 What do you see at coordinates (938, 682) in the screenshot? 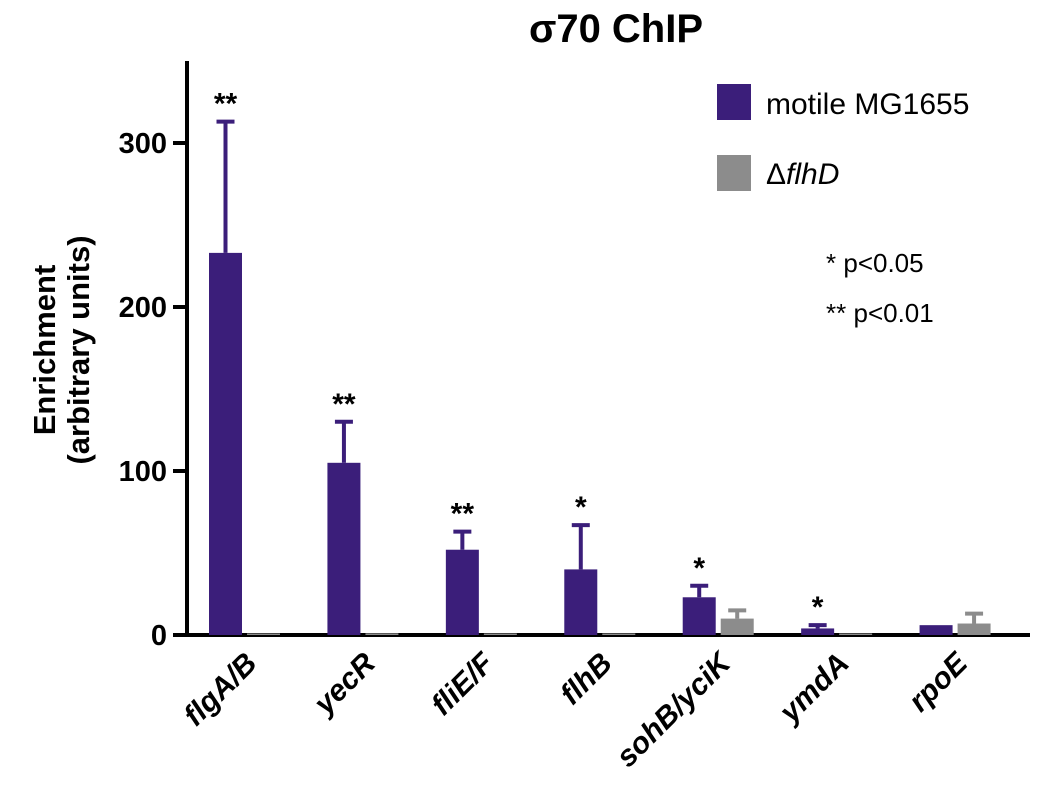
I see `x-tick-label: rpoE` at bounding box center [938, 682].